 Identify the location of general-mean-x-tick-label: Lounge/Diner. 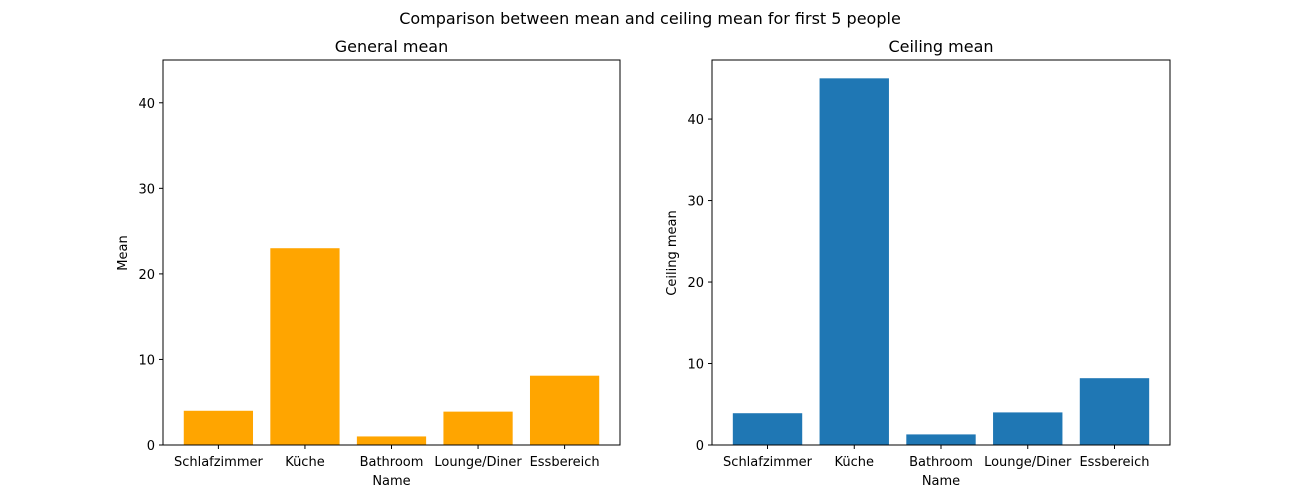
(478, 462).